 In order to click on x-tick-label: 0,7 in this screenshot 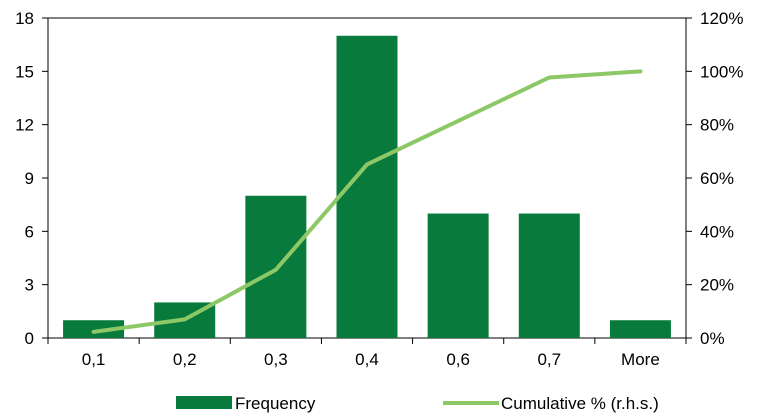, I will do `click(549, 359)`.